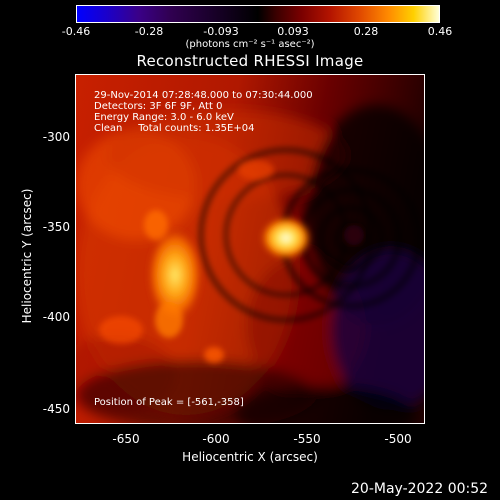  Describe the element at coordinates (158, 106) in the screenshot. I see `info-line-detectors: Detectors: 3F 6F 9F, Att 0` at that location.